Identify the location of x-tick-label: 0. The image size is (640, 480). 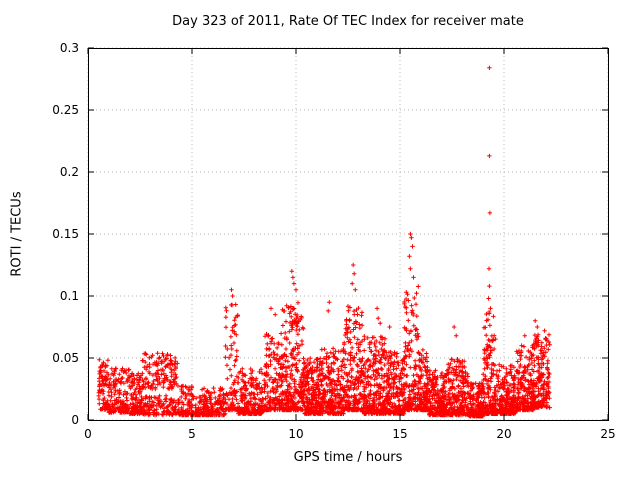
(88, 434).